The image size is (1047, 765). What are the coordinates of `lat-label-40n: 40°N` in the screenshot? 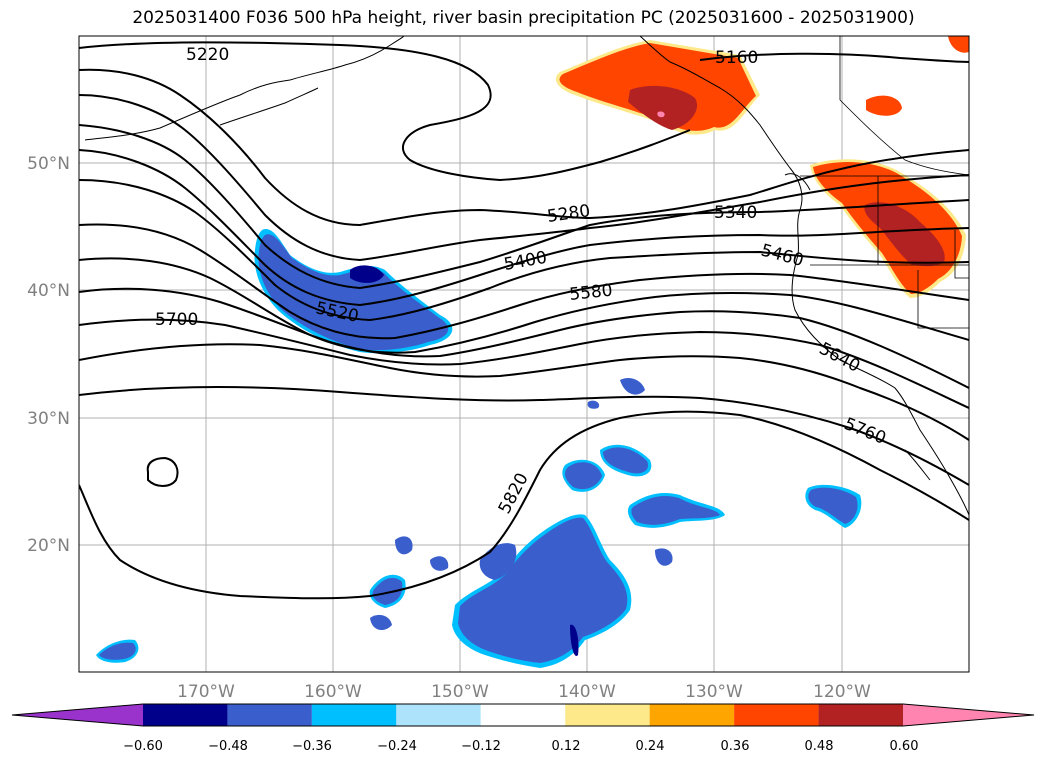 It's located at (48, 291).